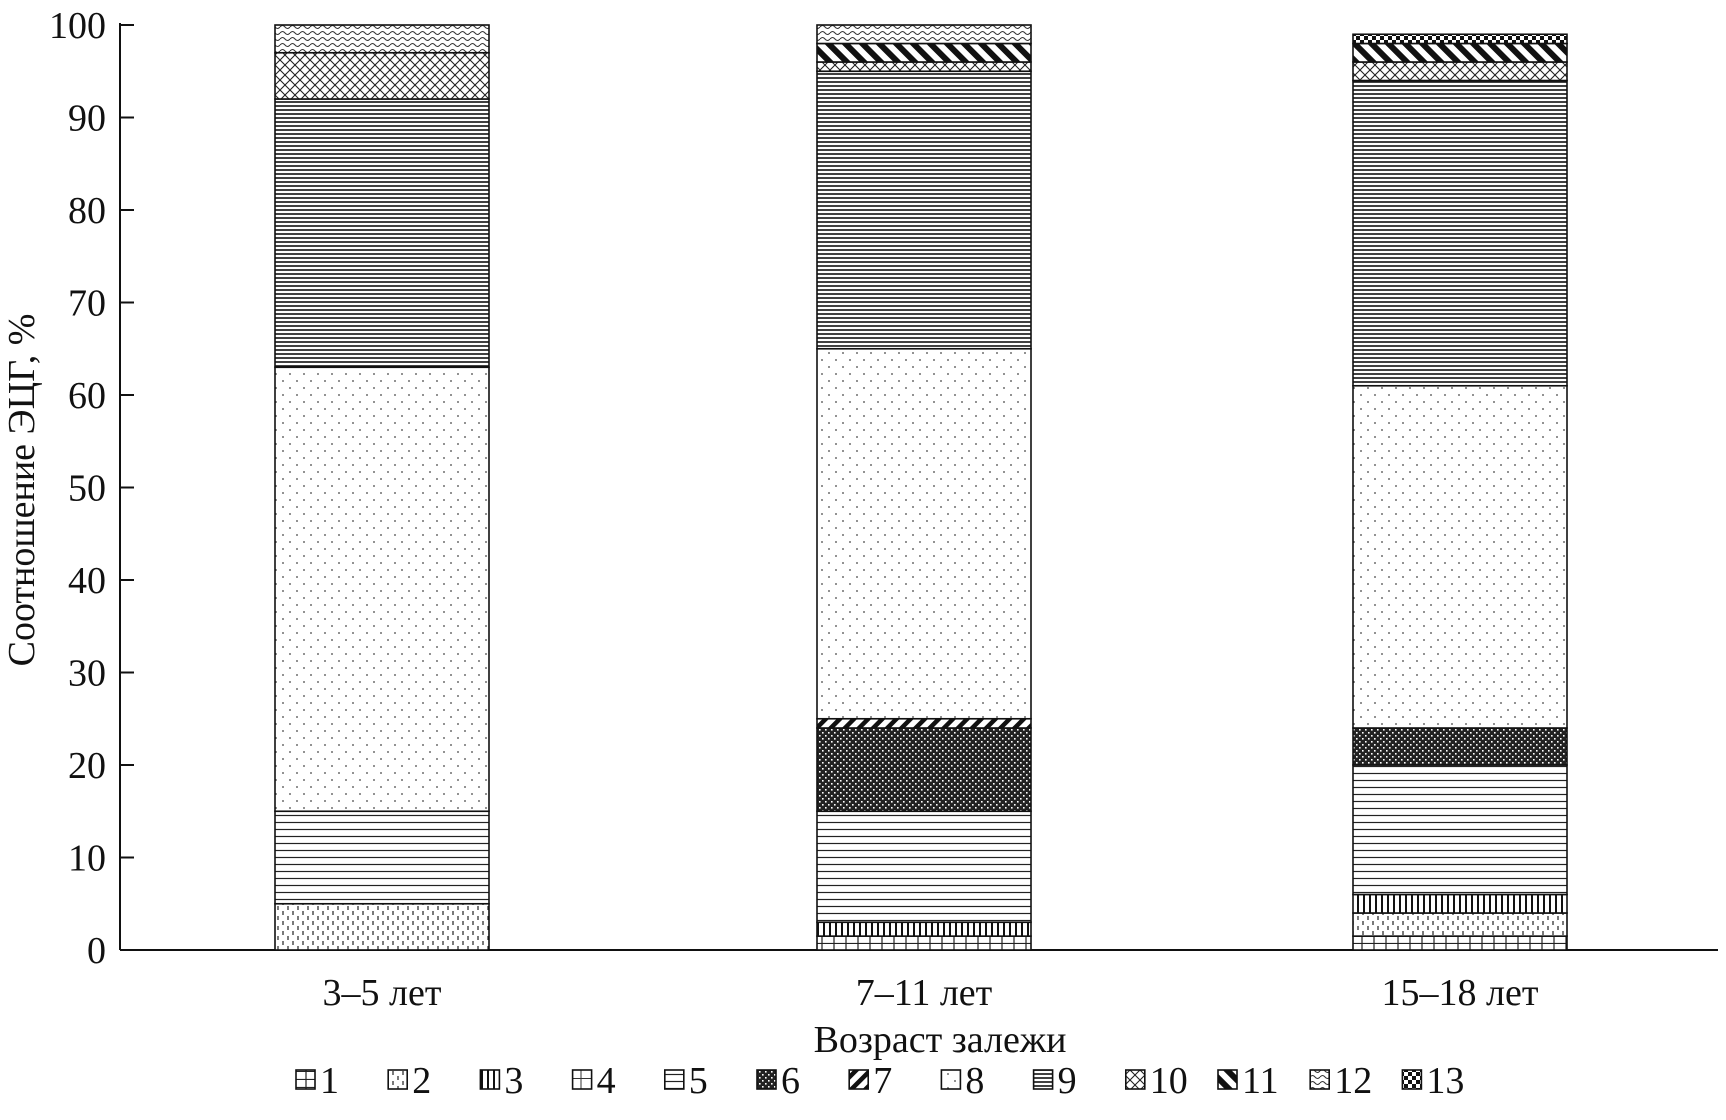 This screenshot has height=1120, width=1726. I want to click on y-tick-label: 30, so click(87, 674).